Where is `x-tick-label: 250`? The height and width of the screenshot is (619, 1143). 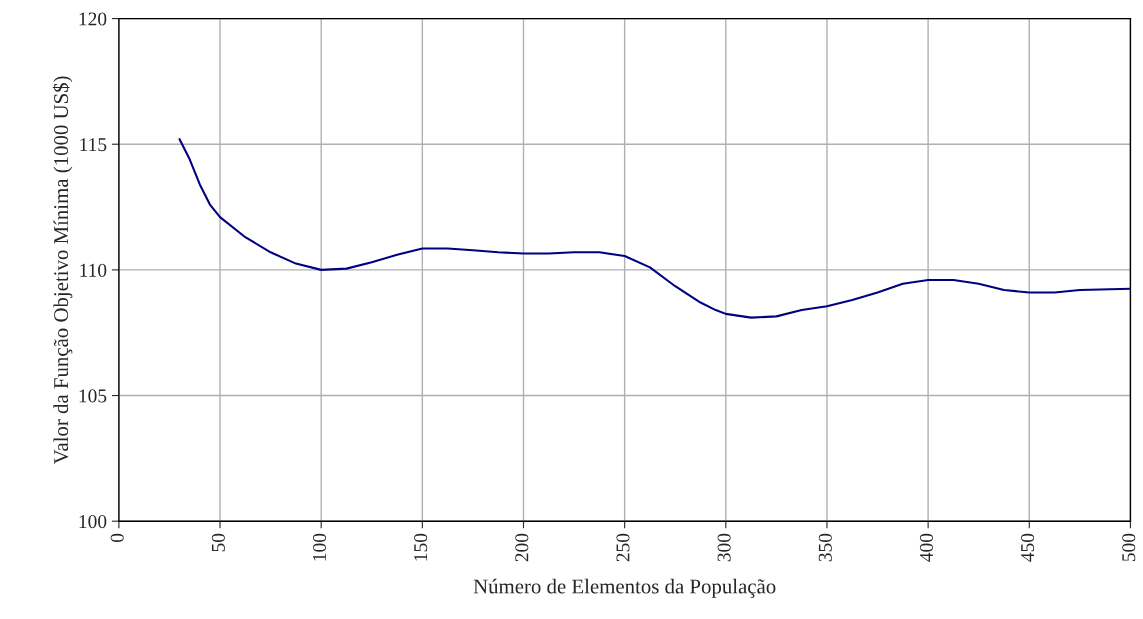 x-tick-label: 250 is located at coordinates (623, 547).